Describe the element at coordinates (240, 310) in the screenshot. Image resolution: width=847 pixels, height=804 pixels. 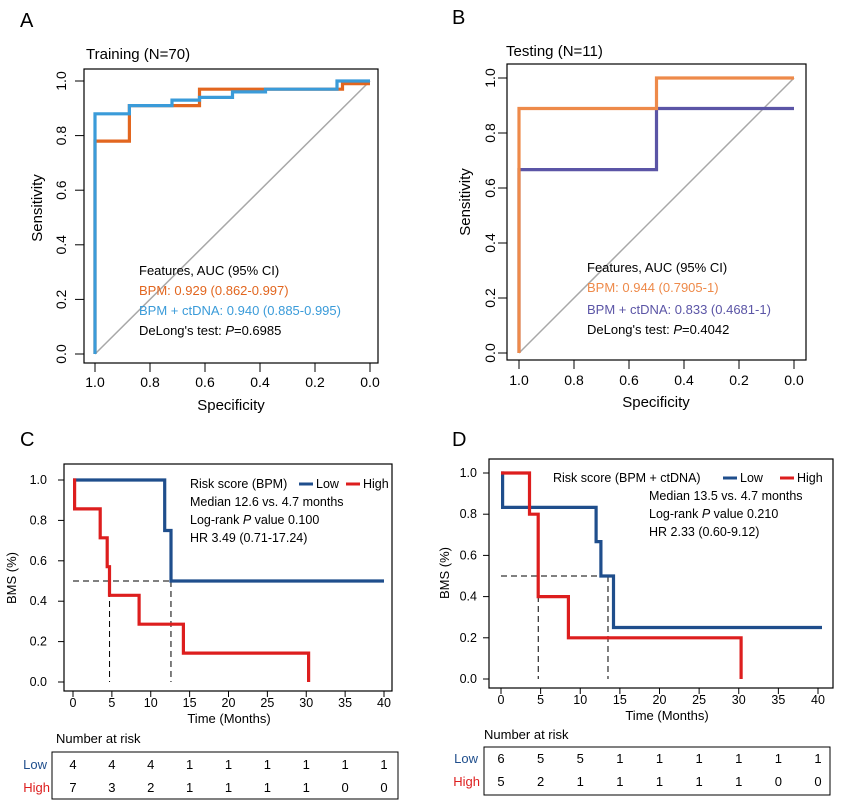
I see `legend-a-combo: BPM + ctDNA: 0.940 (0.885-0.995)` at that location.